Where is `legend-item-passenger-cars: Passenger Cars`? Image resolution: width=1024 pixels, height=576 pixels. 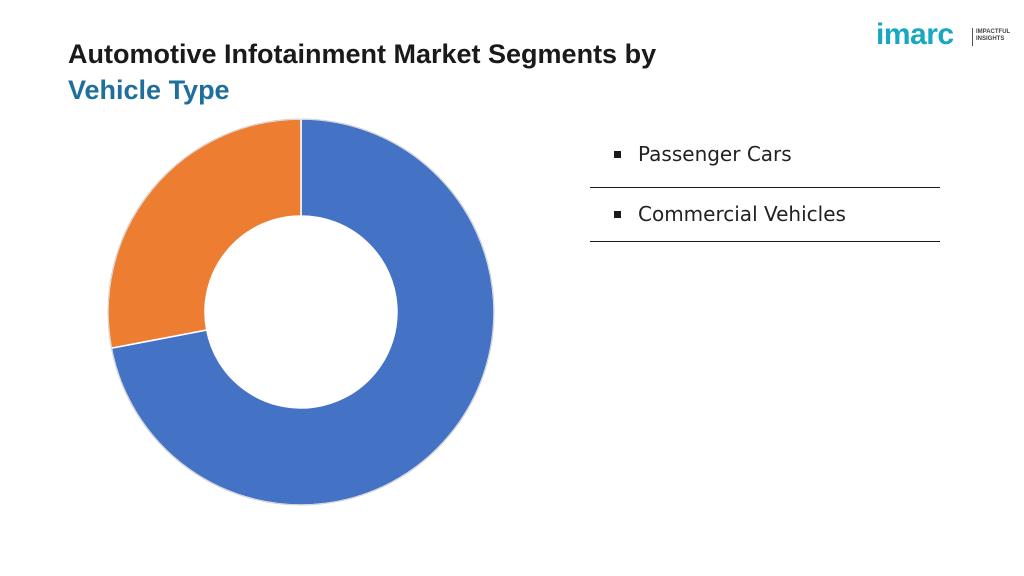
legend-item-passenger-cars: Passenger Cars is located at coordinates (765, 158).